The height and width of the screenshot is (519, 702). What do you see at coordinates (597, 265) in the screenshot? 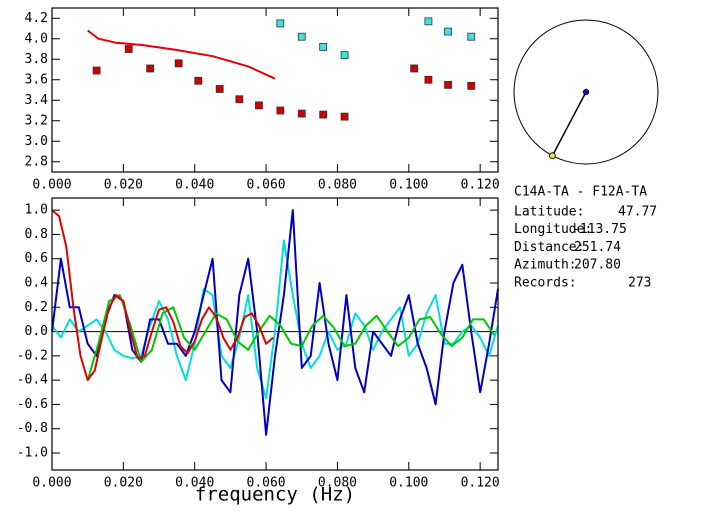
I see `info-value: 207.80` at bounding box center [597, 265].